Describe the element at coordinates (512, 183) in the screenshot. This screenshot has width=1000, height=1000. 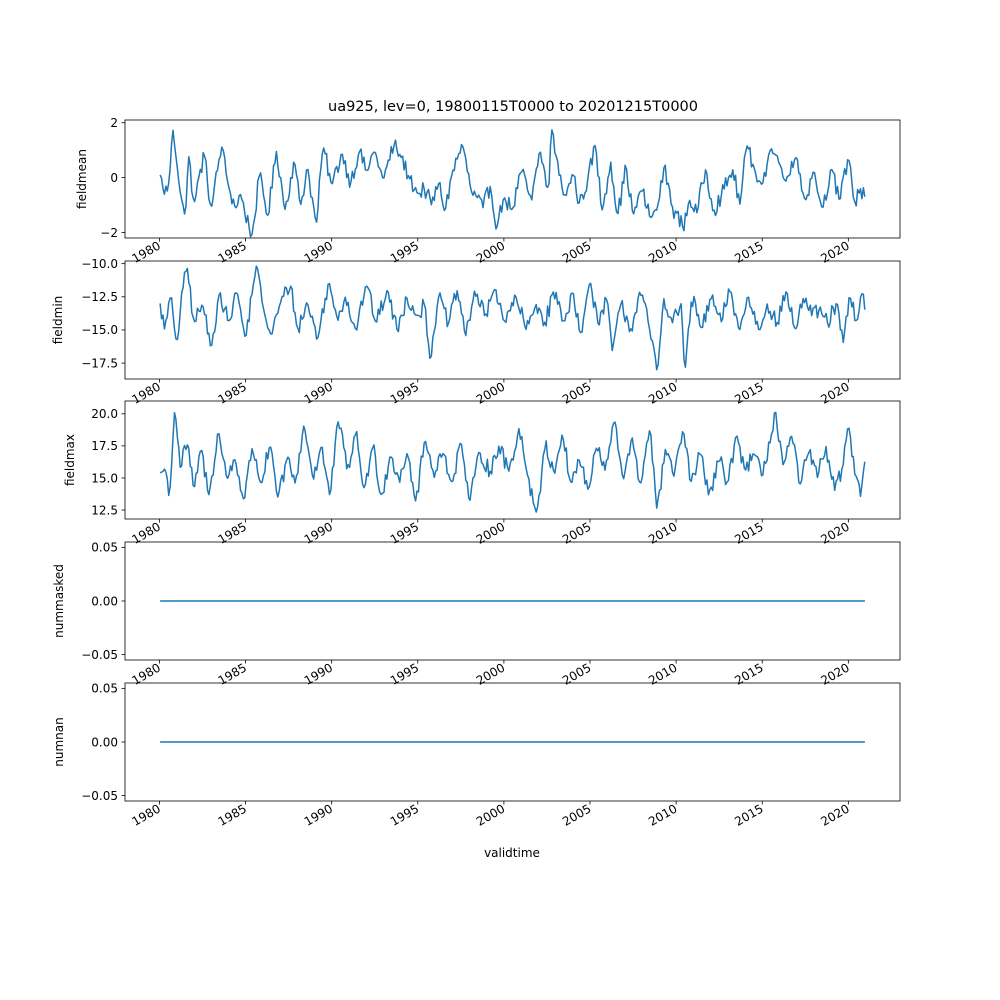
I see `series-line-fieldmean` at that location.